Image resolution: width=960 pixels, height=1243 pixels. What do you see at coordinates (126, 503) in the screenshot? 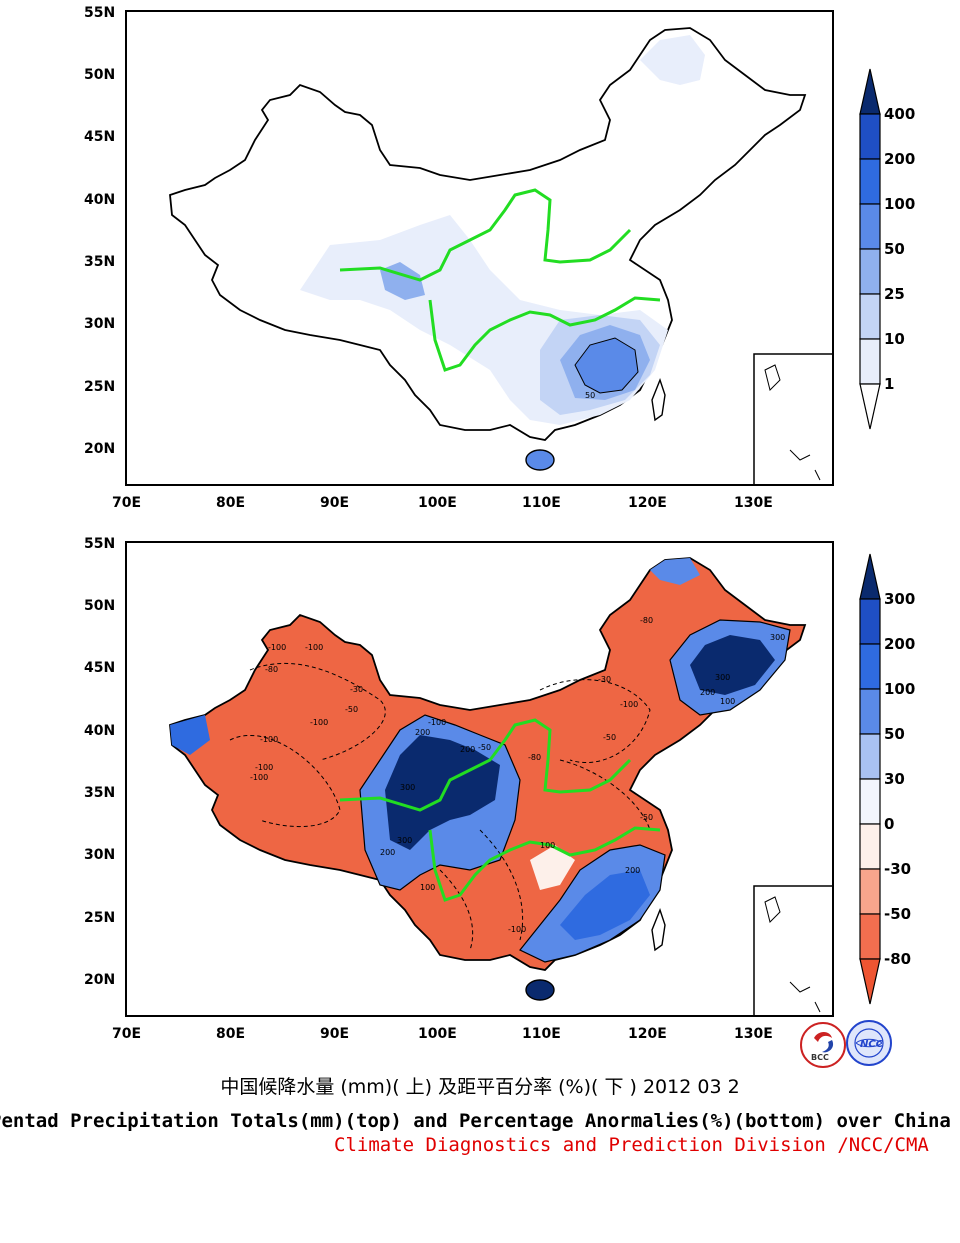
I see `top-lon-tick: 70E` at bounding box center [126, 503].